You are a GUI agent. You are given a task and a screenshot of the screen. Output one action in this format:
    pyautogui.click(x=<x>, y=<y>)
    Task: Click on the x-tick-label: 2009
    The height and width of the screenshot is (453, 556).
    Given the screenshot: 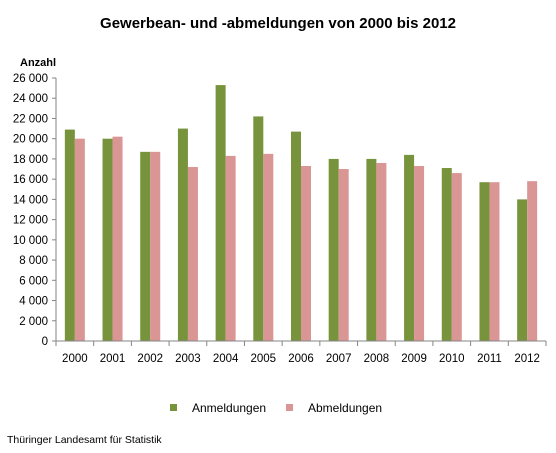 What is the action you would take?
    pyautogui.click(x=414, y=359)
    